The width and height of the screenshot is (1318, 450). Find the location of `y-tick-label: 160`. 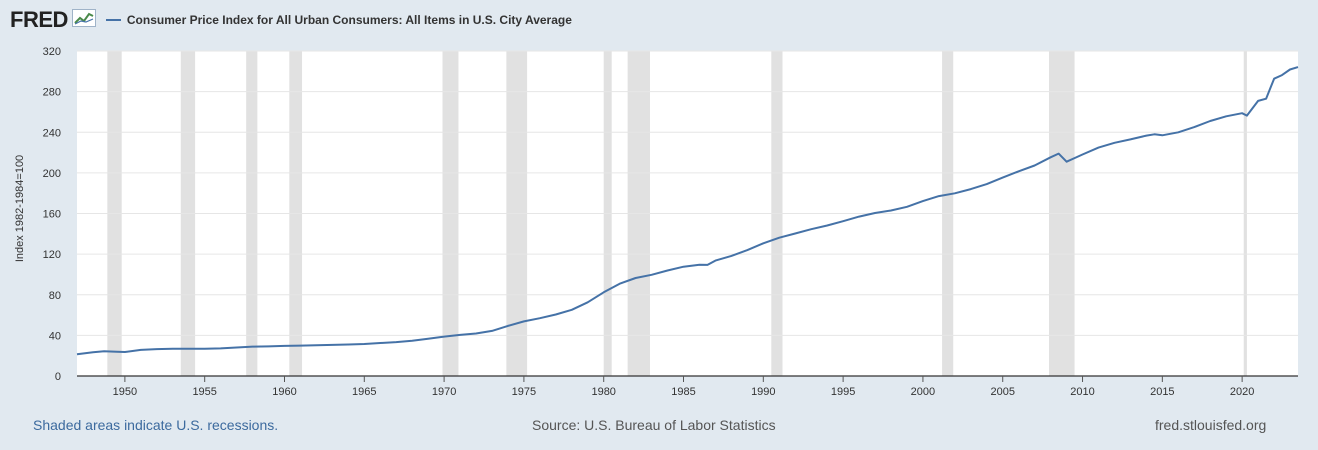

y-tick-label: 160 is located at coordinates (52, 215).